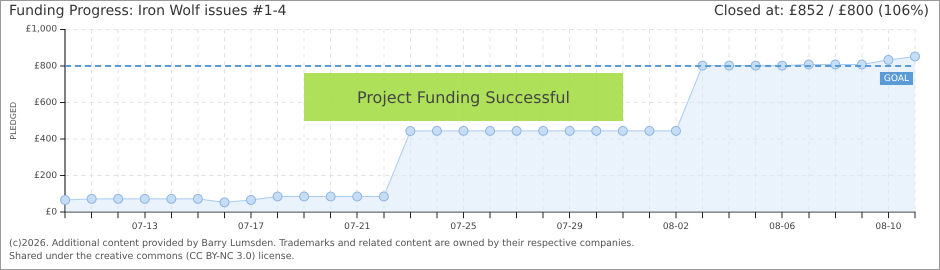 Image resolution: width=940 pixels, height=270 pixels. What do you see at coordinates (13, 121) in the screenshot?
I see `y-axis-title: PLEDGED` at bounding box center [13, 121].